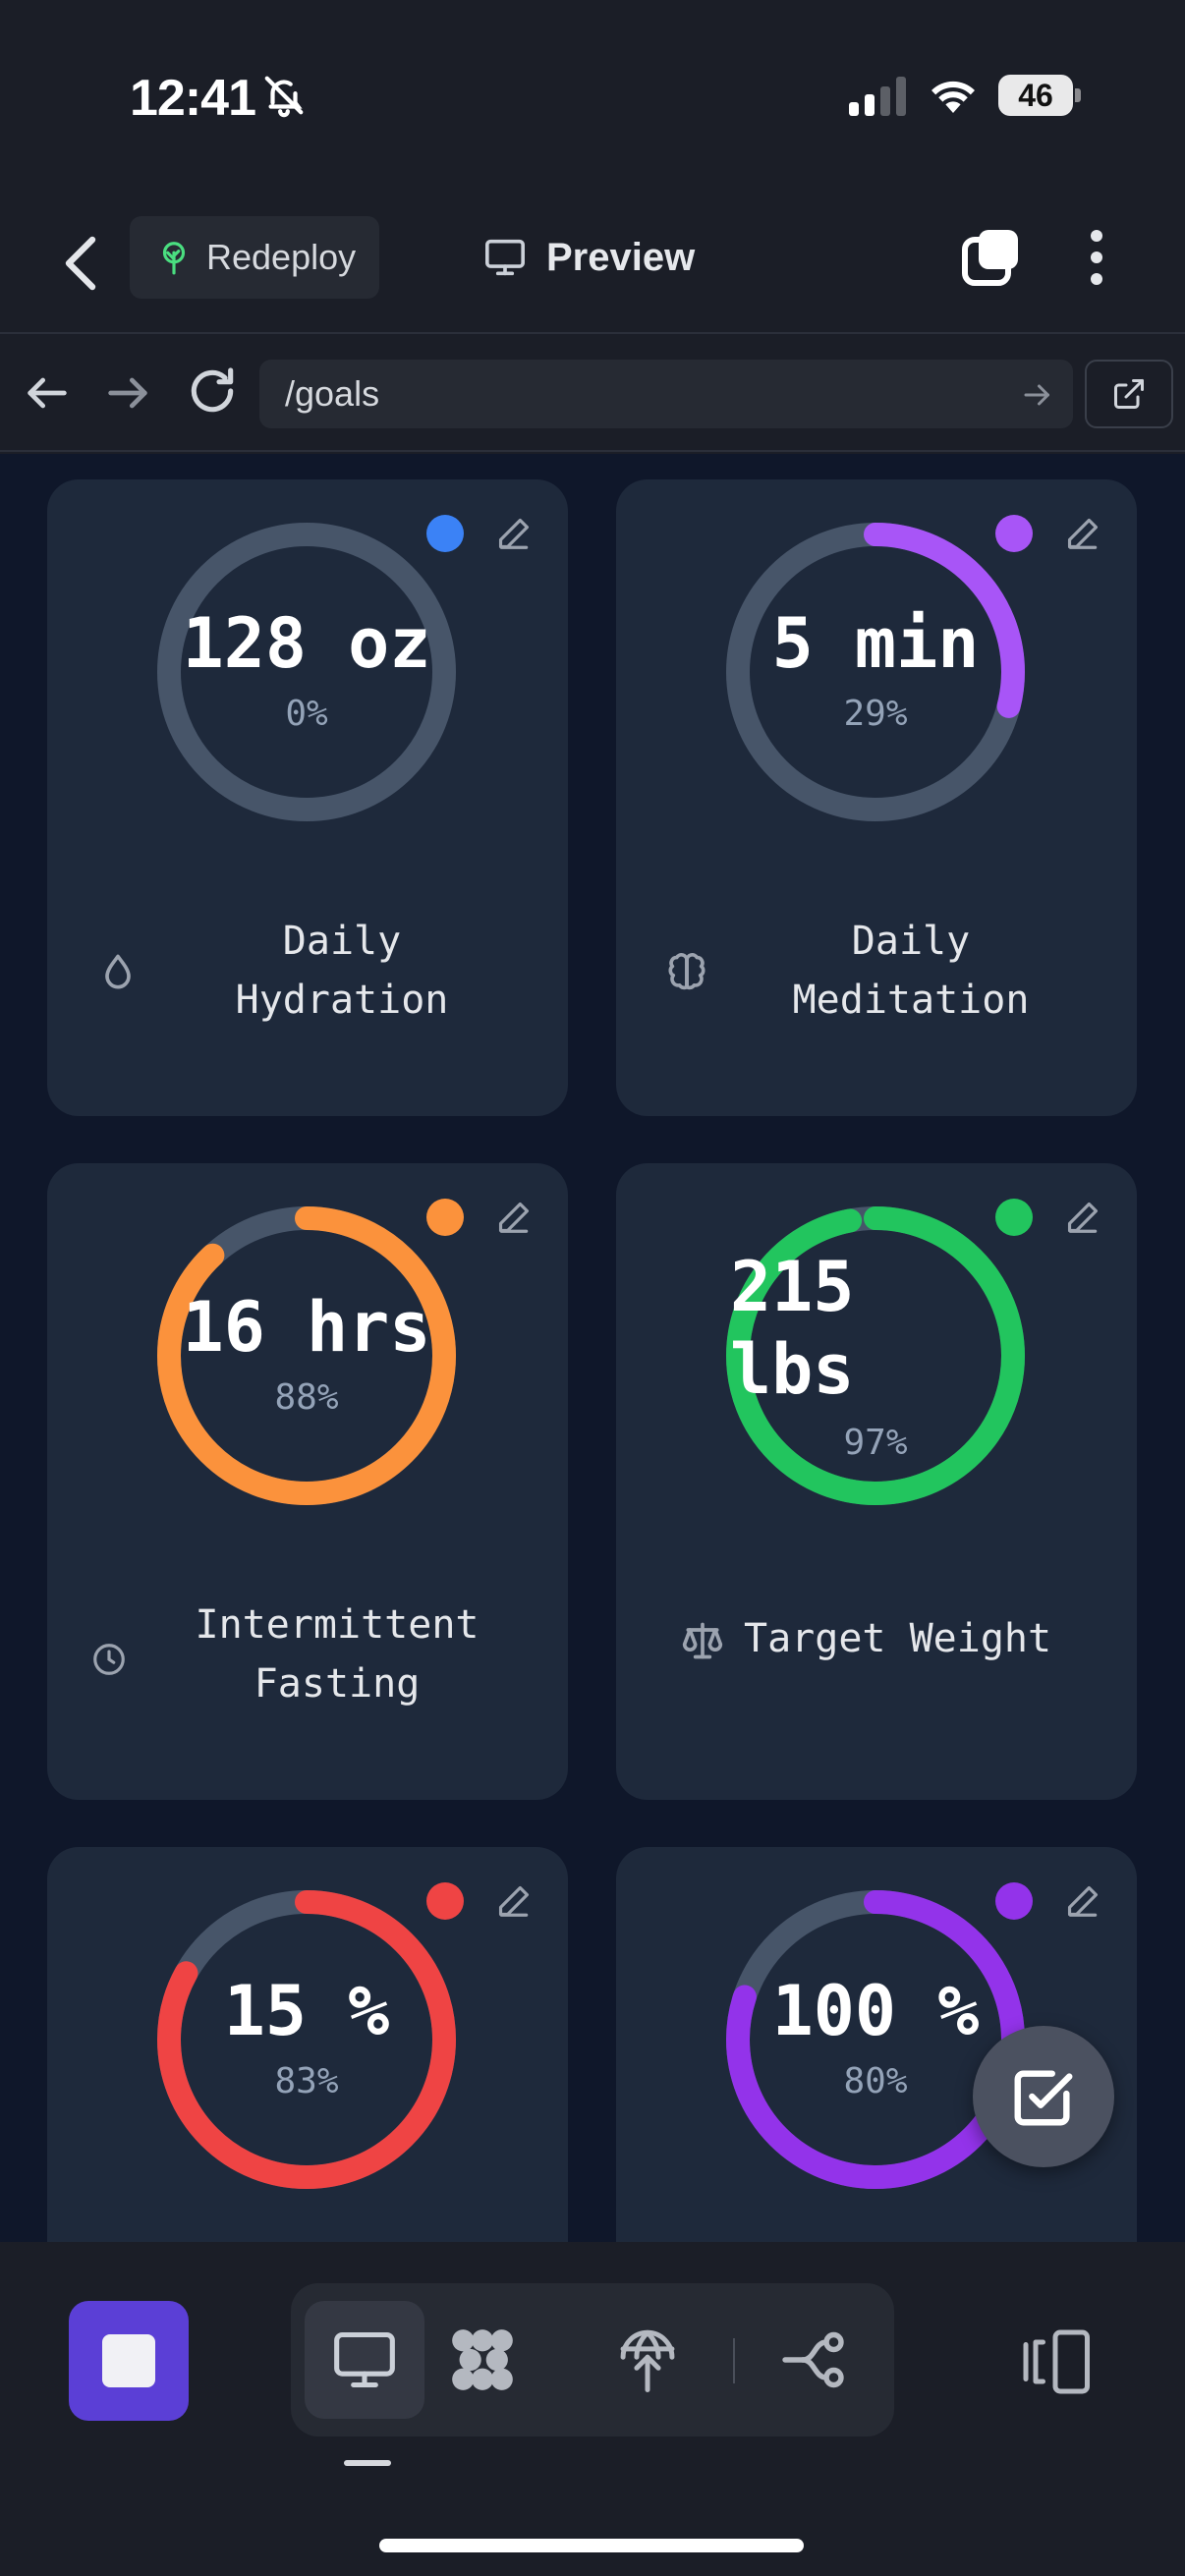  Describe the element at coordinates (307, 1327) in the screenshot. I see `goal-value: 16 hrs` at that location.